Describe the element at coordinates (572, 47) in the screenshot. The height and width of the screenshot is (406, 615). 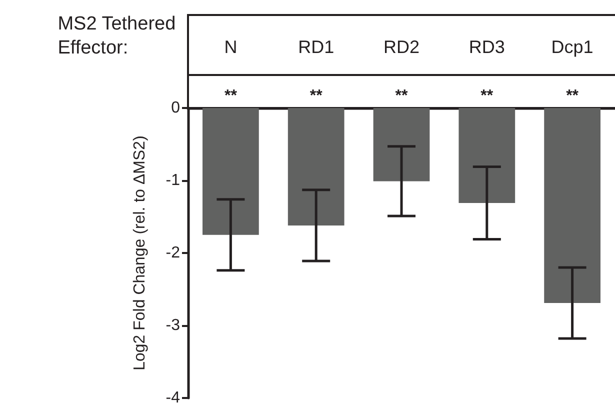
I see `x-tick-label: Dcp1` at that location.